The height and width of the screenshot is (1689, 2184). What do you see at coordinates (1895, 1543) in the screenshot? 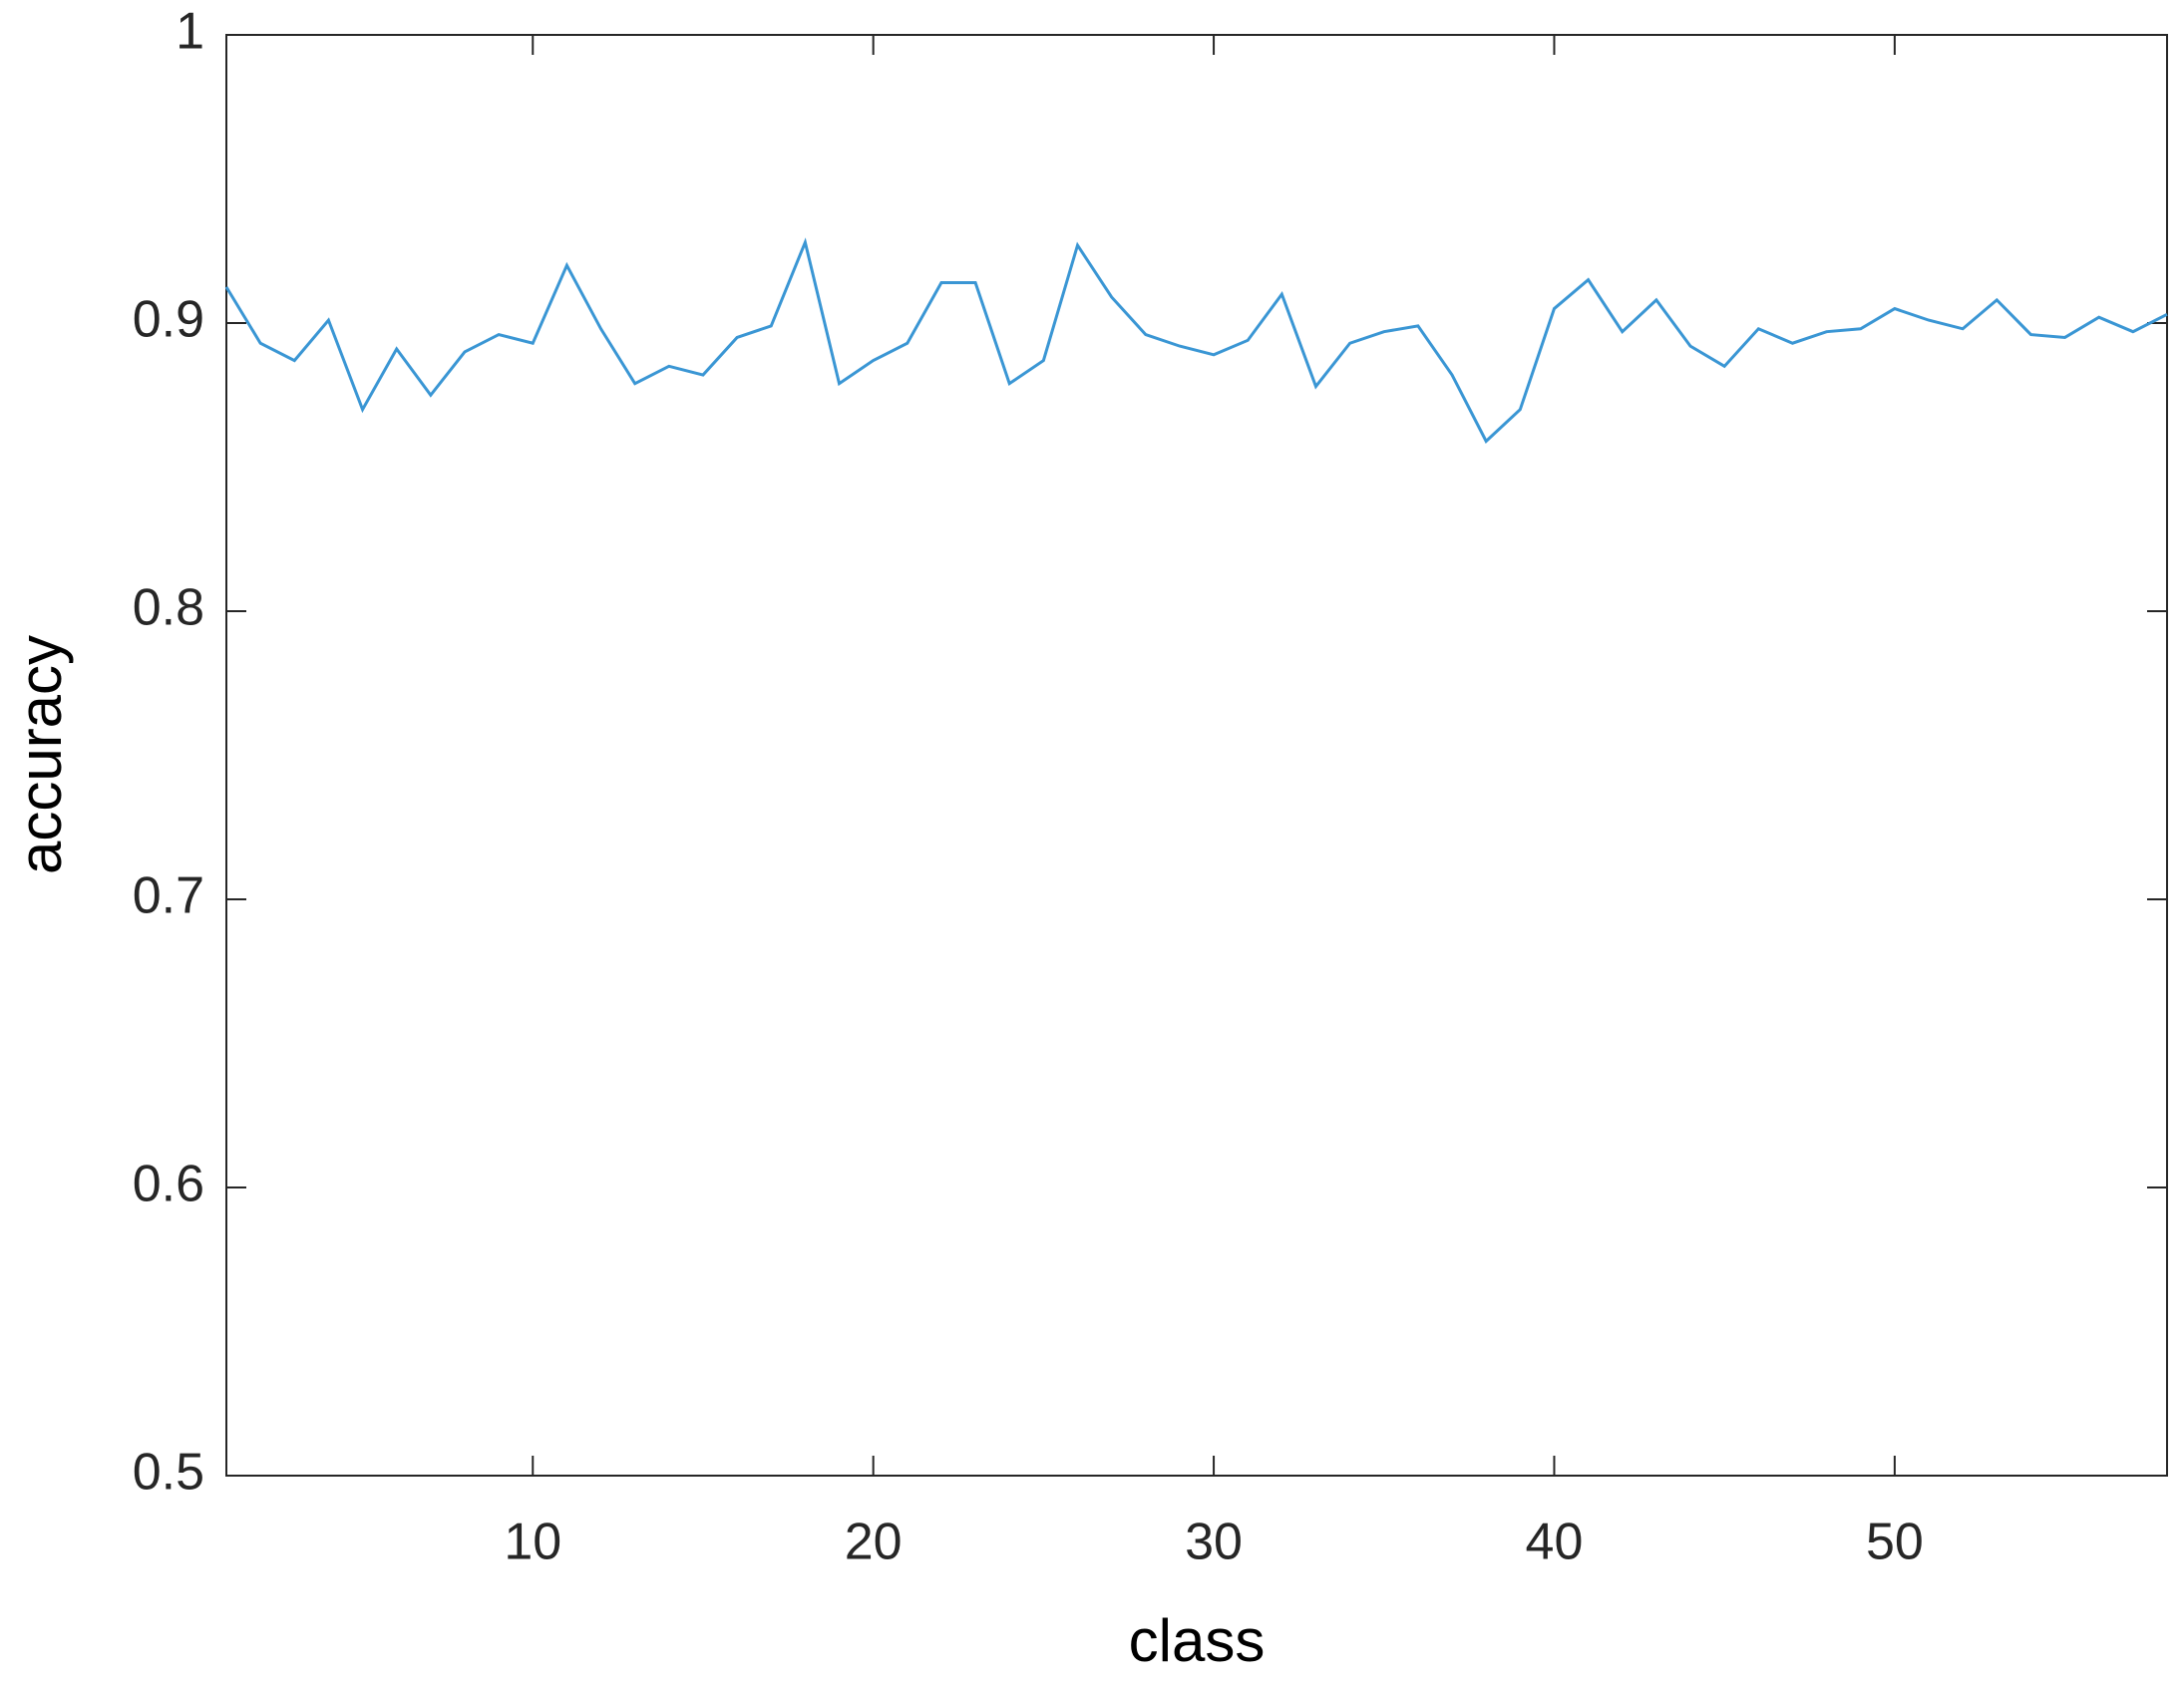
I see `x-tick-label: 50` at bounding box center [1895, 1543].